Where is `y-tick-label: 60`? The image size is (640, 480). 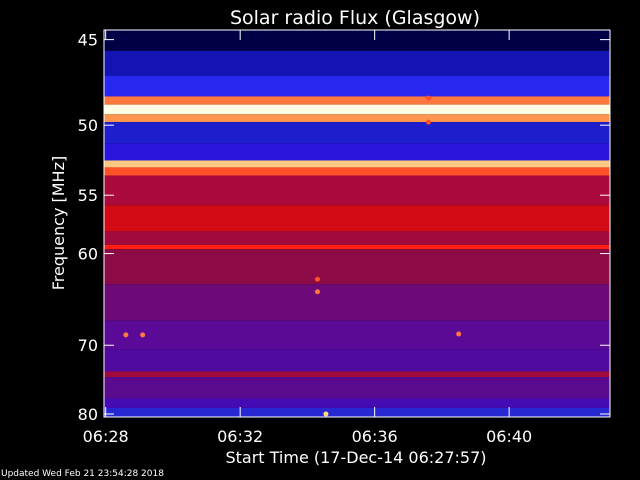
y-tick-label: 60 is located at coordinates (88, 254).